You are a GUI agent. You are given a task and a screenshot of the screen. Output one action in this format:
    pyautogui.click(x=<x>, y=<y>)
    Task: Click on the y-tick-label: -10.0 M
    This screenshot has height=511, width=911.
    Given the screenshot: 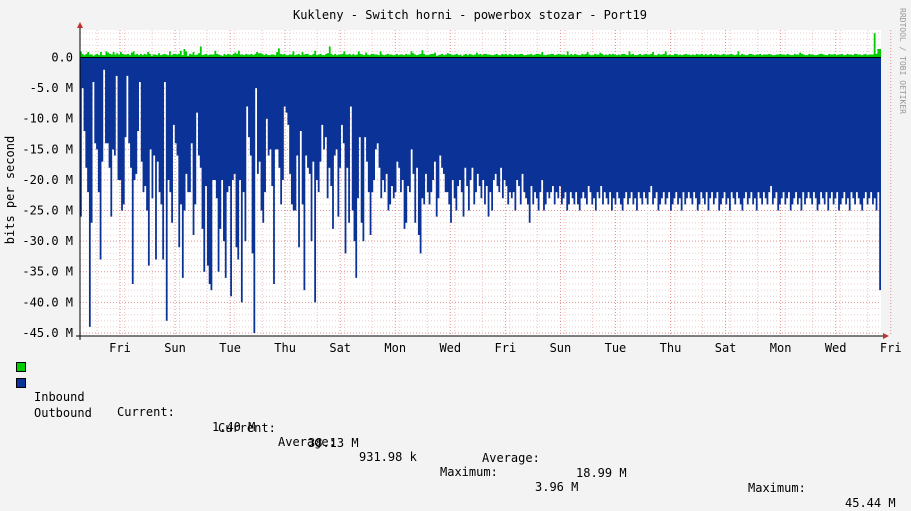 What is the action you would take?
    pyautogui.click(x=47, y=119)
    